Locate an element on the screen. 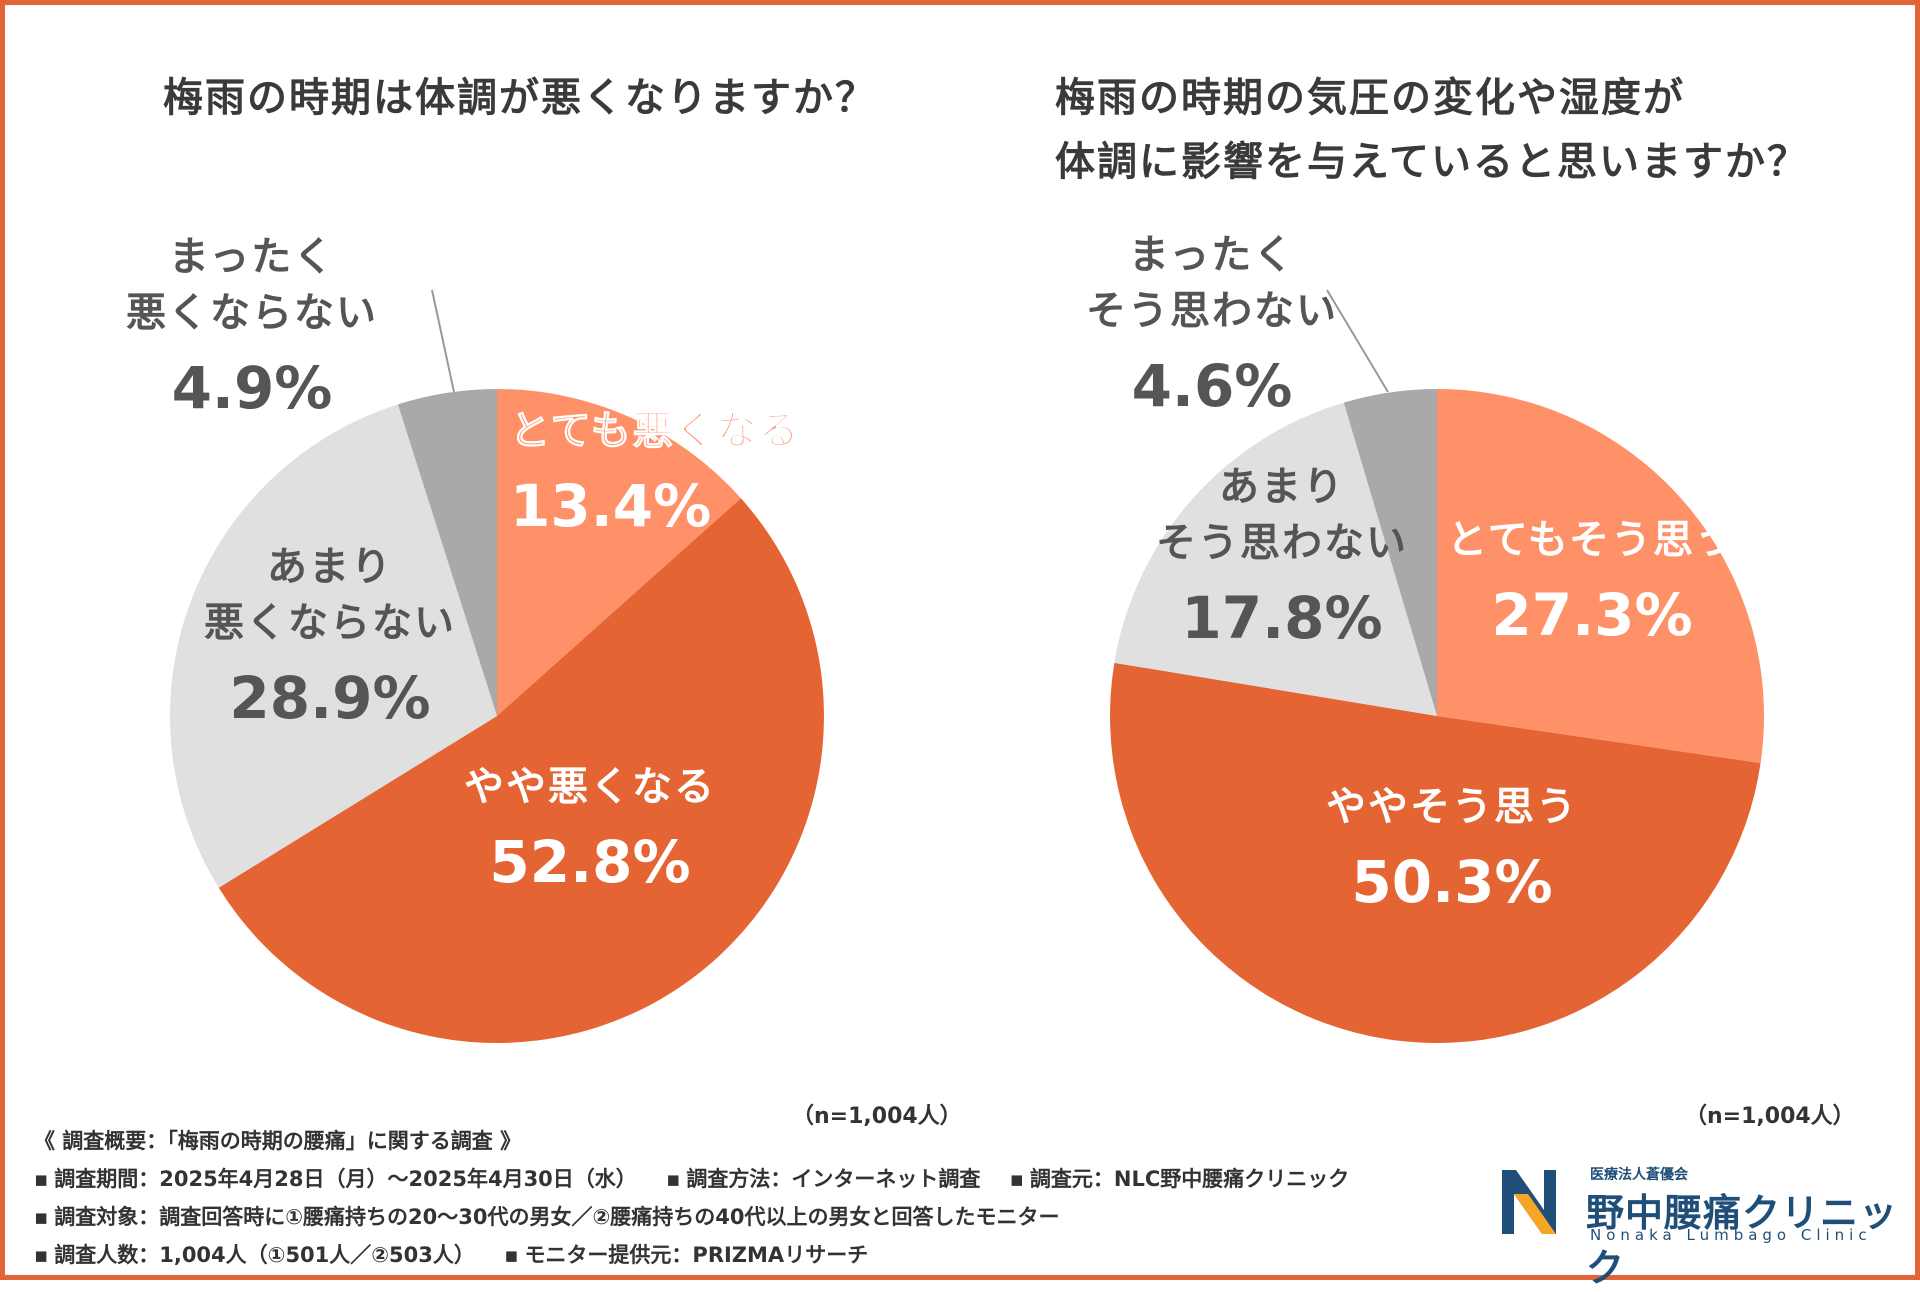 The width and height of the screenshot is (1920, 1292). survey-provider: モニター提供元：PRIZMAリサーチ is located at coordinates (696, 1255).